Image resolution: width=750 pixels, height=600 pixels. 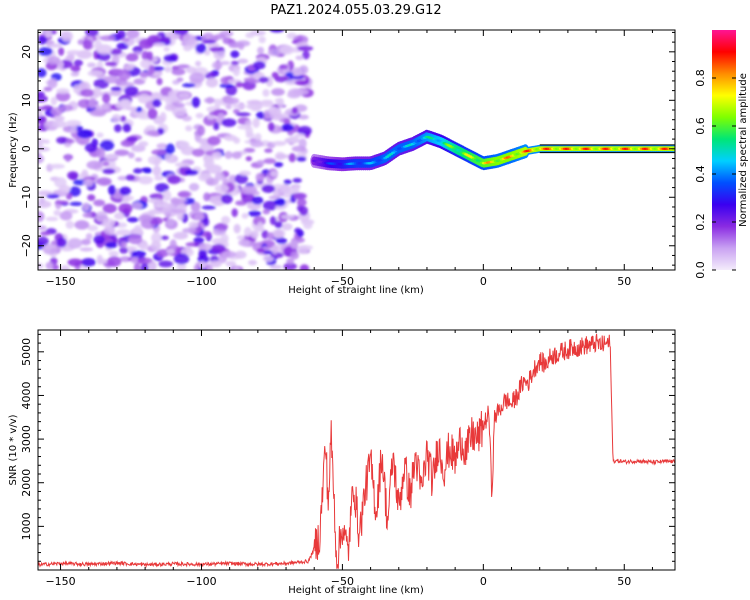 What do you see at coordinates (26, 526) in the screenshot?
I see `snr-ytick-label: 1000` at bounding box center [26, 526].